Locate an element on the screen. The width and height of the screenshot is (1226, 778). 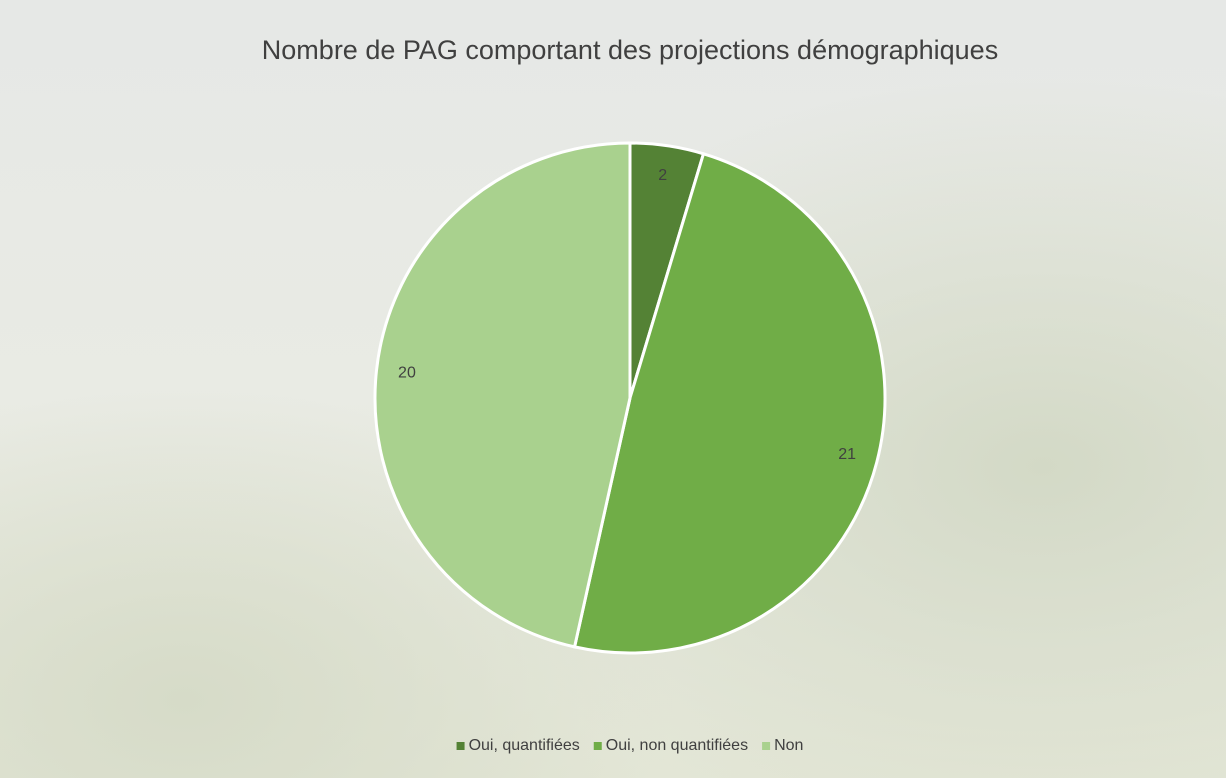
legend: Oui, quantifiées Oui, non quantifiées Non is located at coordinates (629, 745).